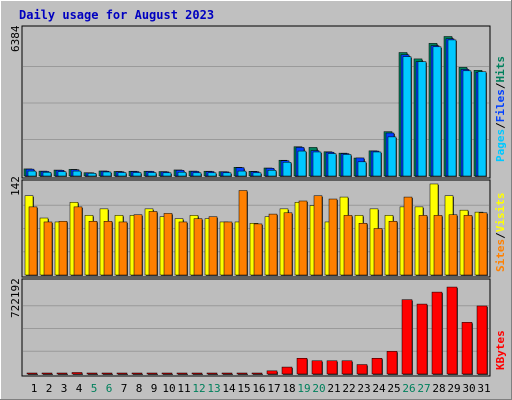 The height and width of the screenshot is (400, 512). Describe the element at coordinates (154, 388) in the screenshot. I see `x-tick-label: 9` at that location.